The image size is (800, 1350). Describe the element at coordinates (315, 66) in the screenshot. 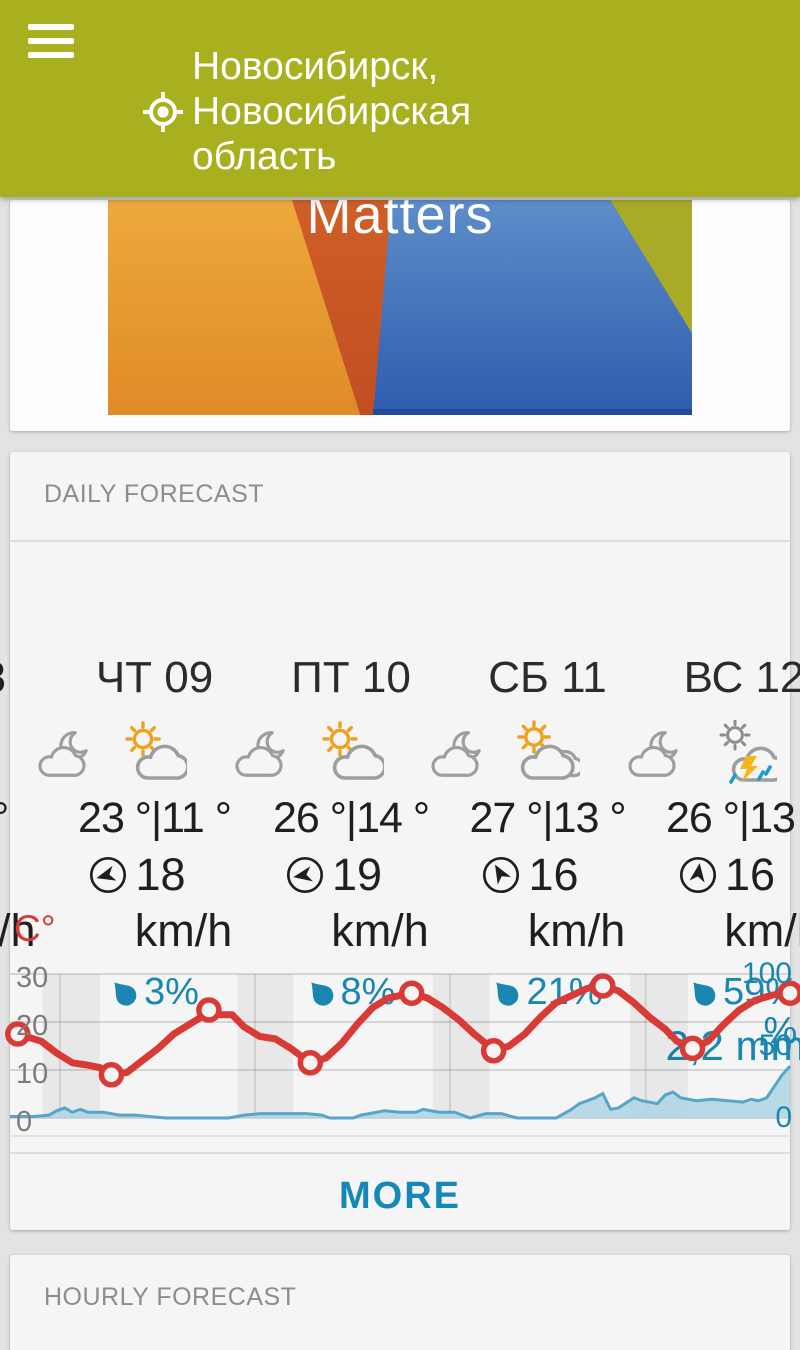

I see `location-title-line1: Новосибирск,` at that location.